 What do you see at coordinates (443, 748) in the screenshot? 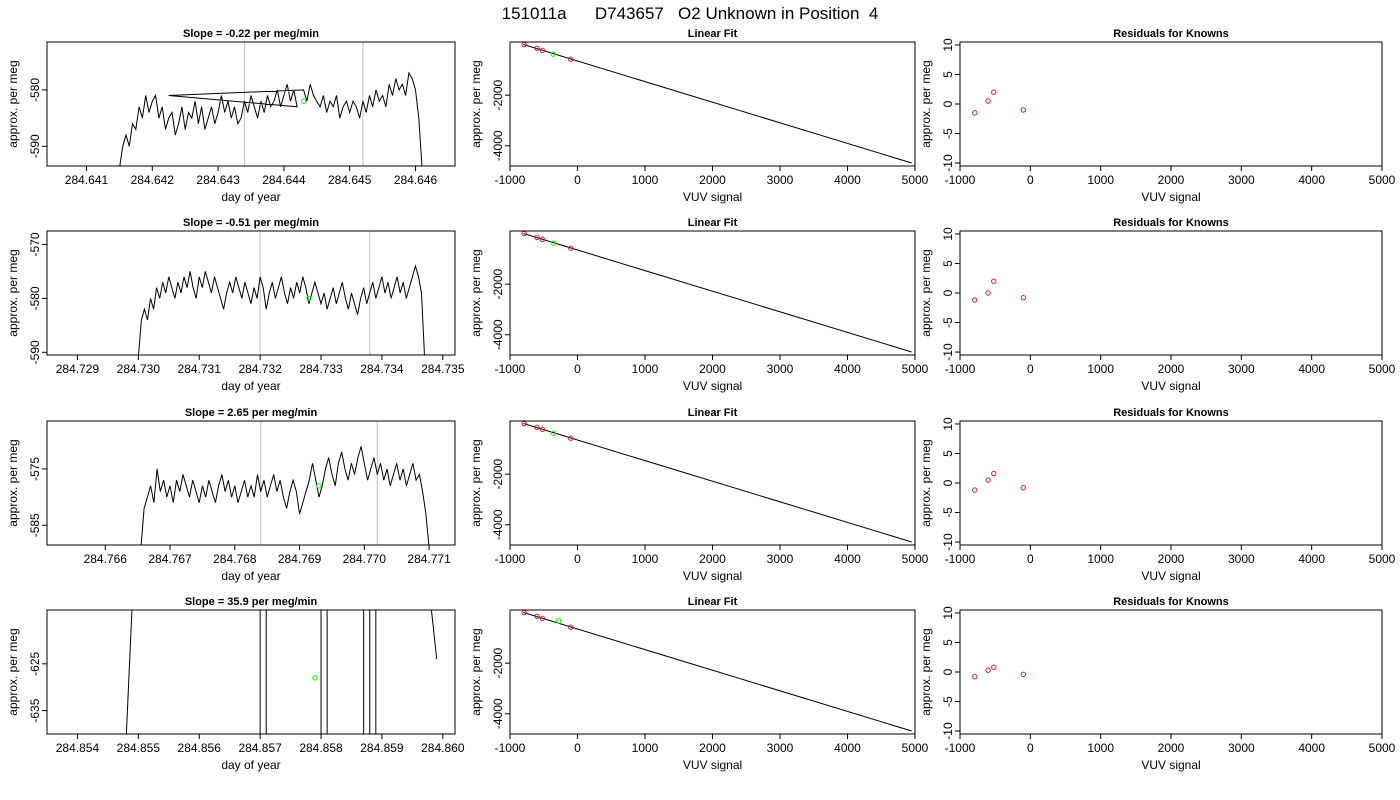
I see `x-tick-label: 284.860` at bounding box center [443, 748].